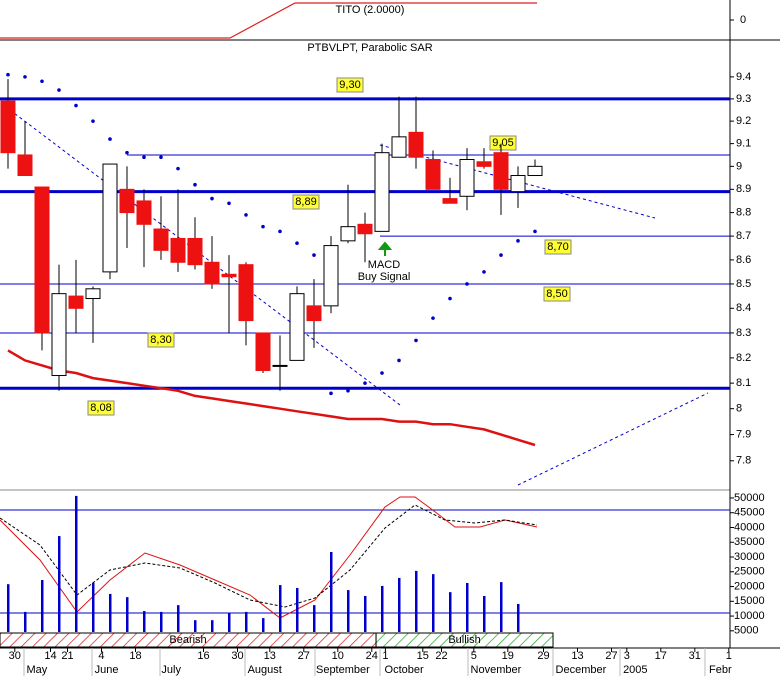 This screenshot has width=780, height=676. I want to click on y-tick-label: 9.2, so click(743, 121).